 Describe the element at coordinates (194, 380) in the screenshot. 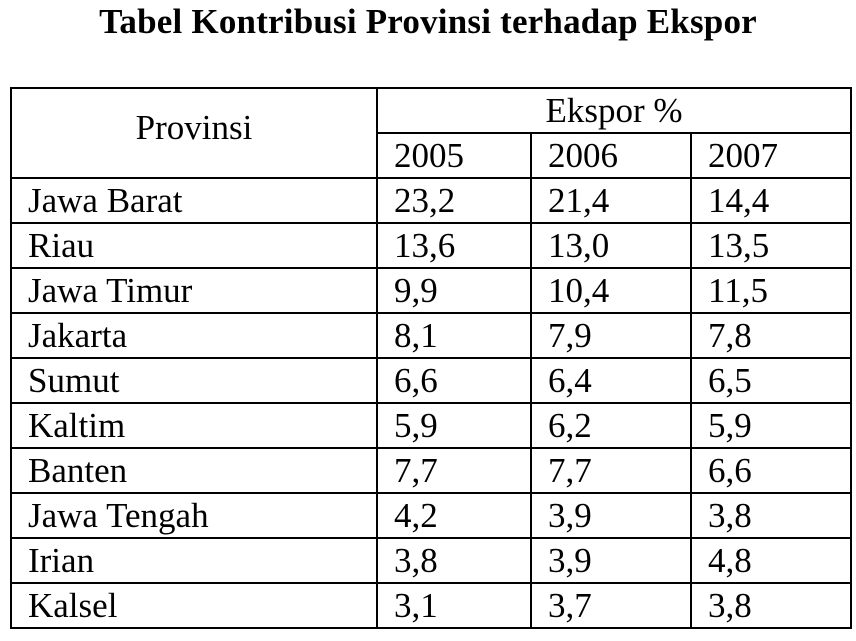

I see `province-cell: Sumut` at that location.